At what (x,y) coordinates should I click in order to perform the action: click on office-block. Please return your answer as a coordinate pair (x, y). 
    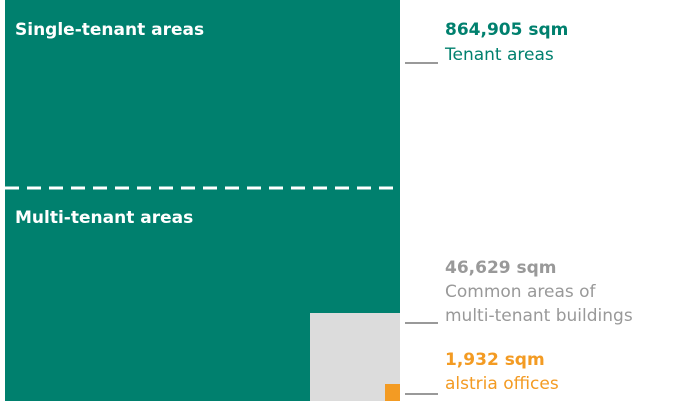
    Looking at the image, I should click on (392, 392).